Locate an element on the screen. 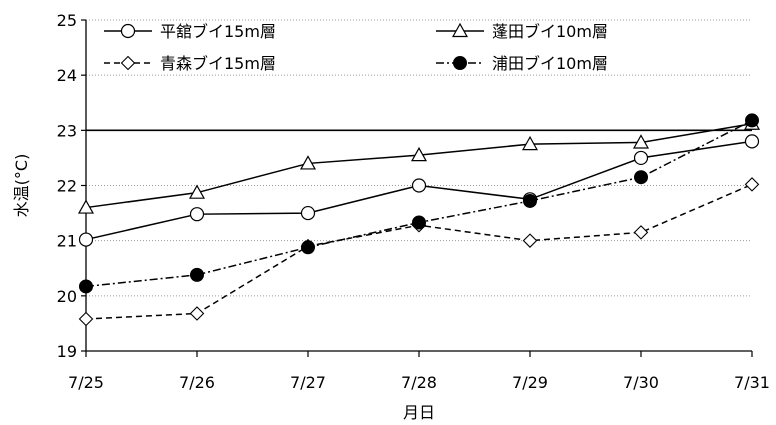  legend-entry-0: 平舘ブイ15m層 is located at coordinates (190, 31).